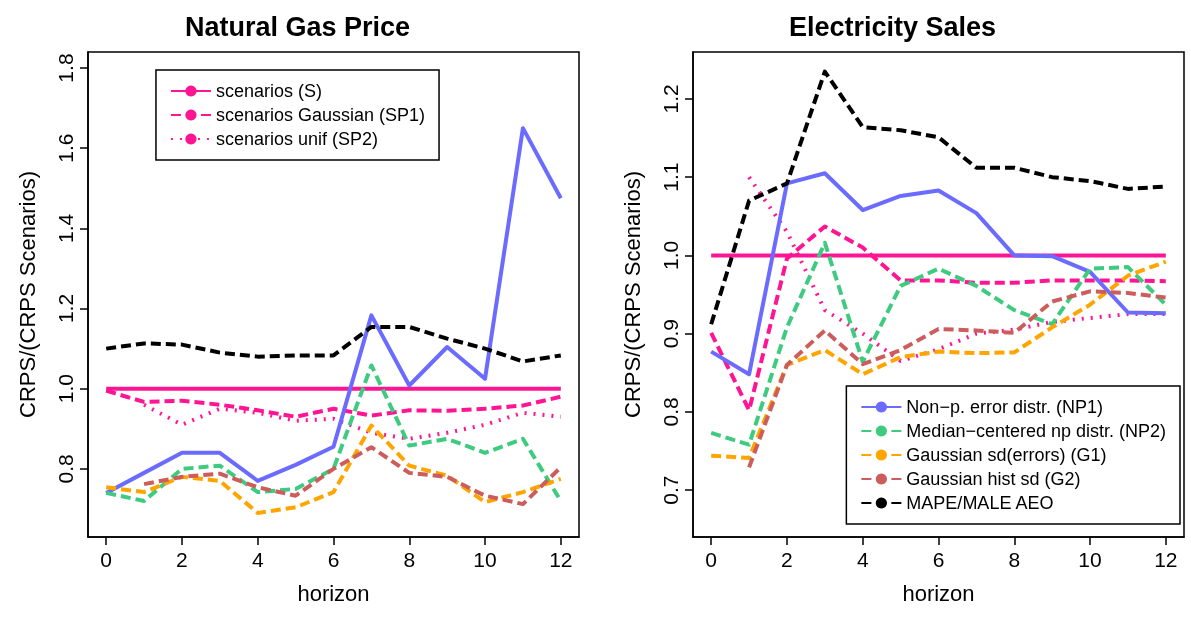 The image size is (1191, 632). Describe the element at coordinates (268, 91) in the screenshot. I see `legend-label: scenarios (S)` at that location.